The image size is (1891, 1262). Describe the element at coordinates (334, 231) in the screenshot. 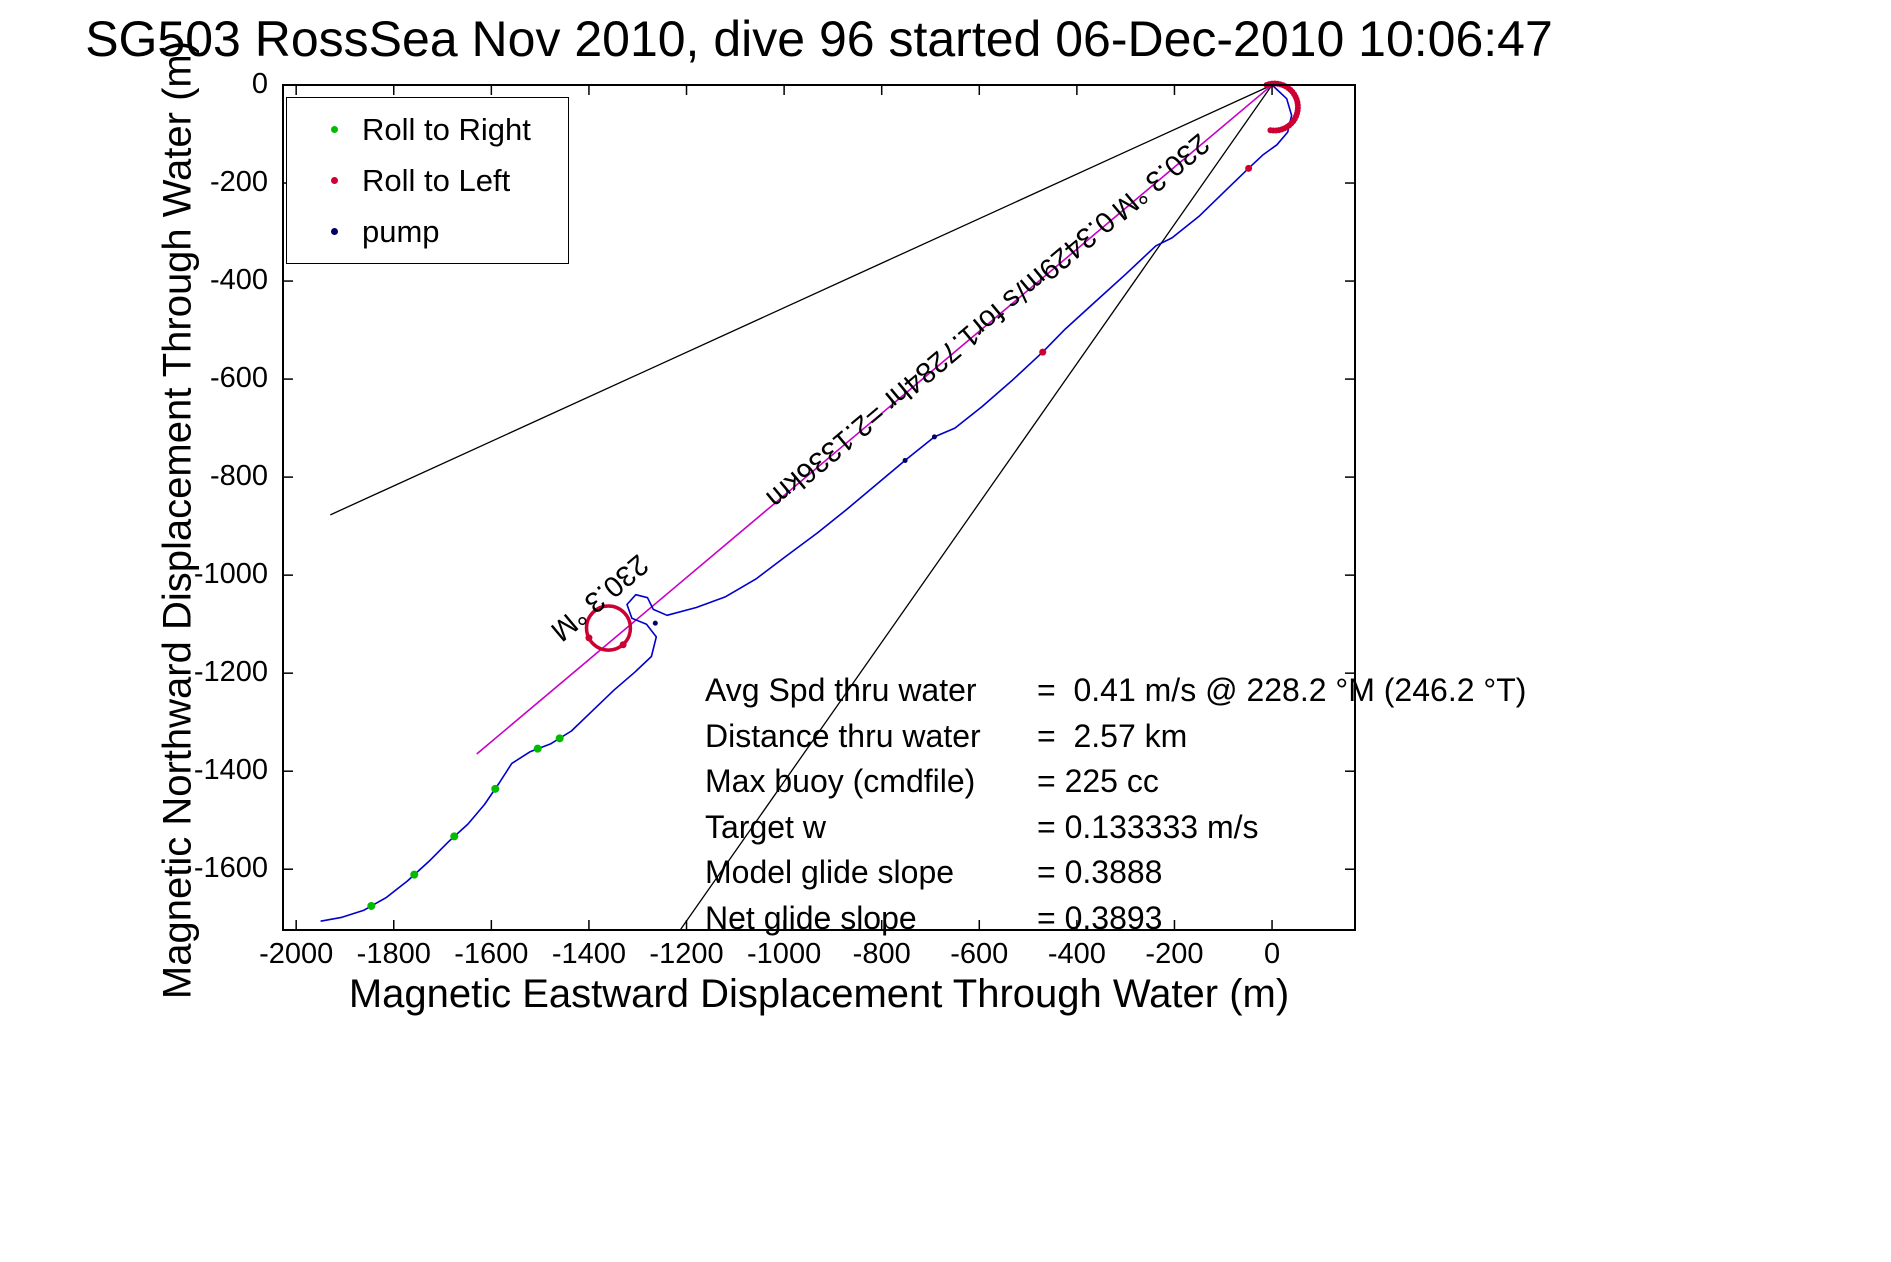

I see `pump-marker-icon` at that location.